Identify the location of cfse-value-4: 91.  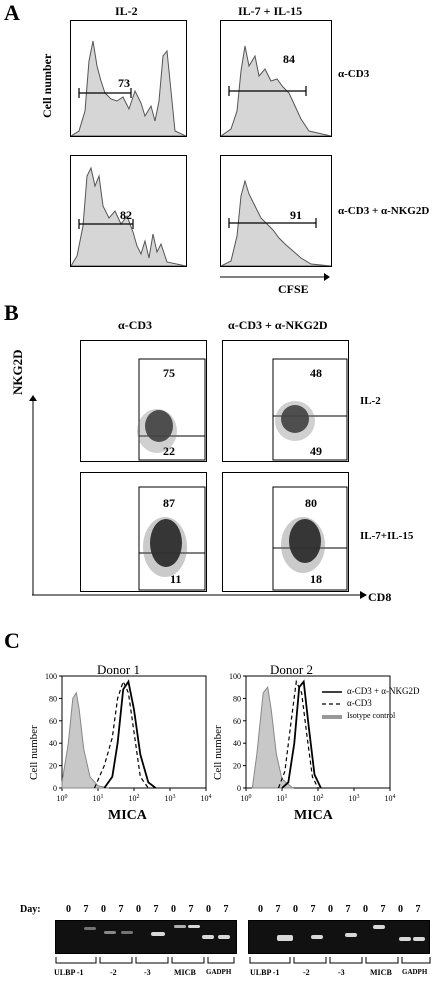
(296, 215).